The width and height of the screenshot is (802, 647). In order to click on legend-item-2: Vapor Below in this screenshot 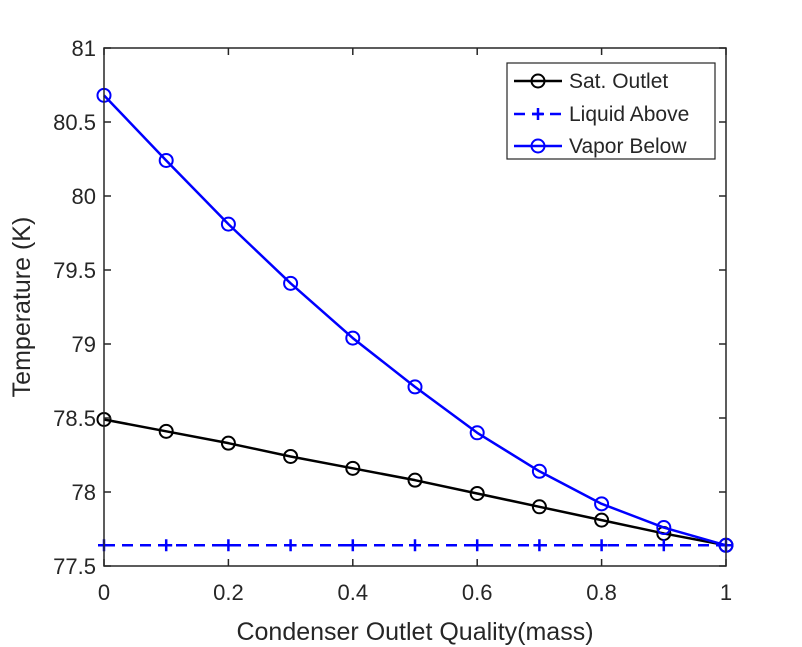, I will do `click(600, 146)`.